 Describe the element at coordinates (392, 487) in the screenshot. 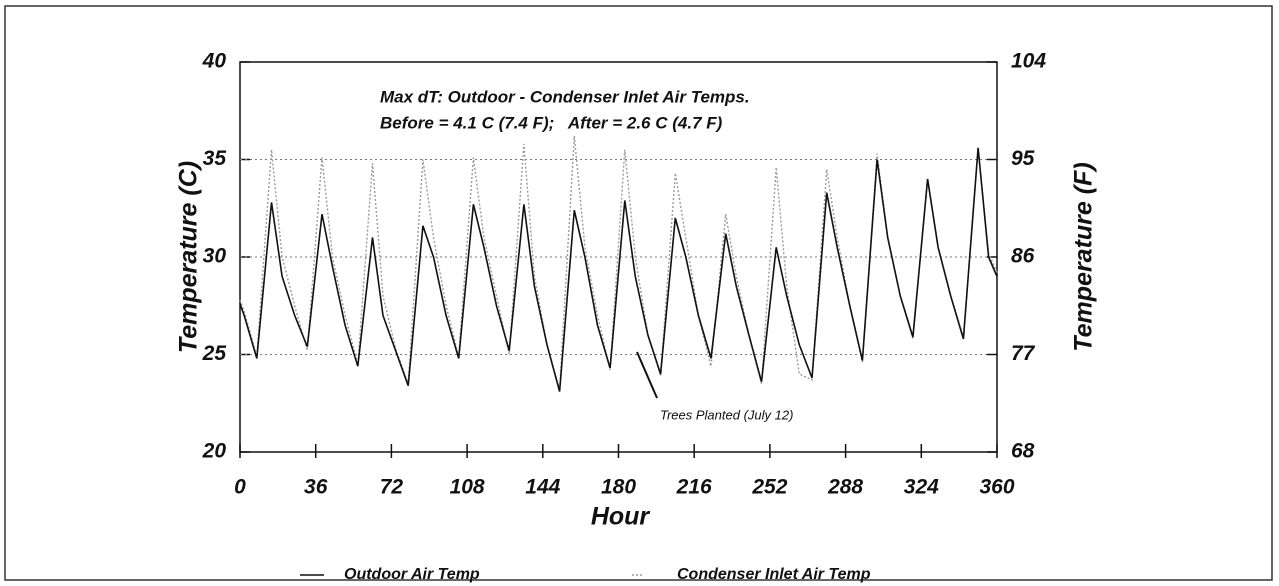

I see `x-tick-label: 72` at that location.